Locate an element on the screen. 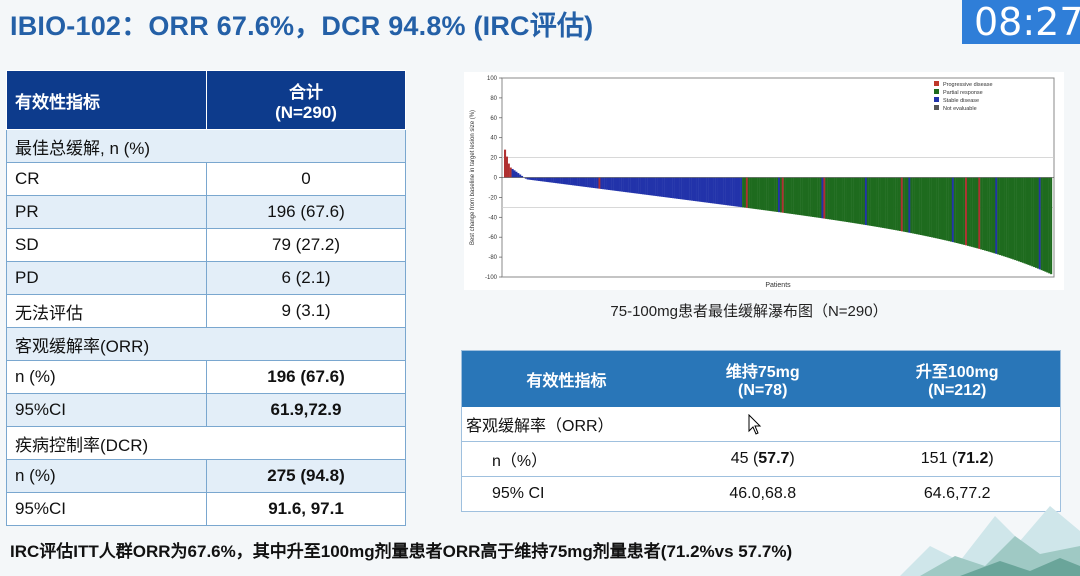  table1-section-label: 最佳总缓解, n (%) is located at coordinates (206, 146).